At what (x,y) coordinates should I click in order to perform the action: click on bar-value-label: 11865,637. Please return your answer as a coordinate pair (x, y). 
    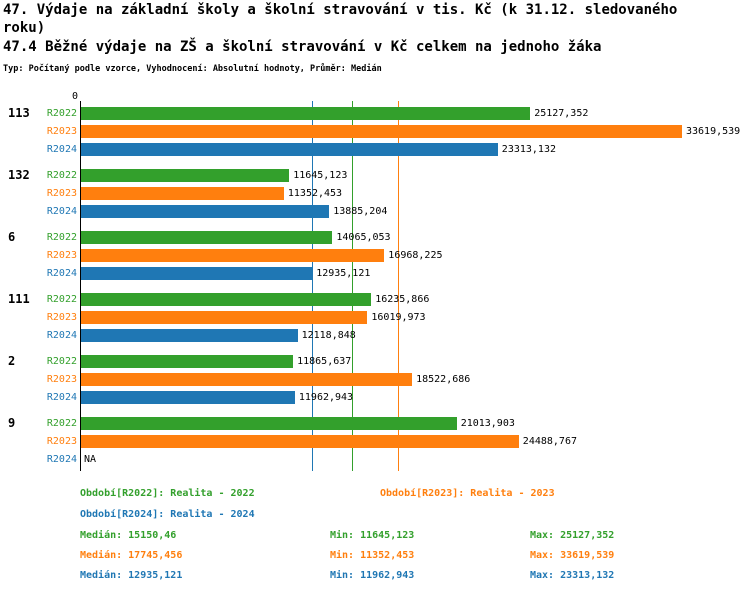
    Looking at the image, I should click on (324, 361).